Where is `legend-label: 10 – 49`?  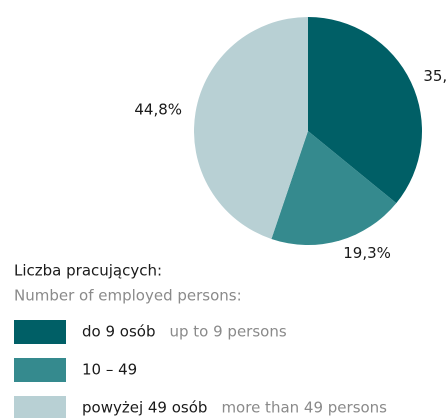
legend-label: 10 – 49 is located at coordinates (109, 370).